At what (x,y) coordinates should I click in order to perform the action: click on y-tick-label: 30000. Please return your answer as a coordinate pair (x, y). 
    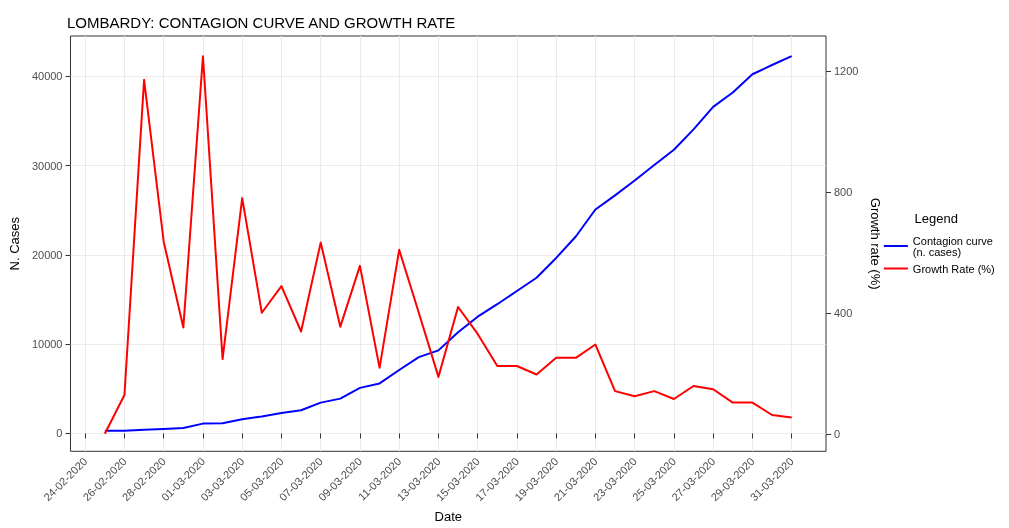
    Looking at the image, I should click on (47, 165).